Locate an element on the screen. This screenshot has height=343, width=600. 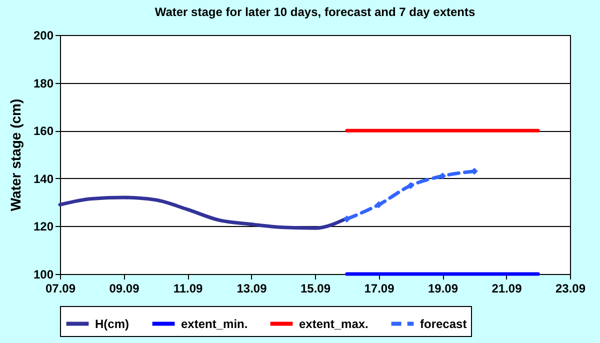
x-tick-label: 09.09 is located at coordinates (124, 289).